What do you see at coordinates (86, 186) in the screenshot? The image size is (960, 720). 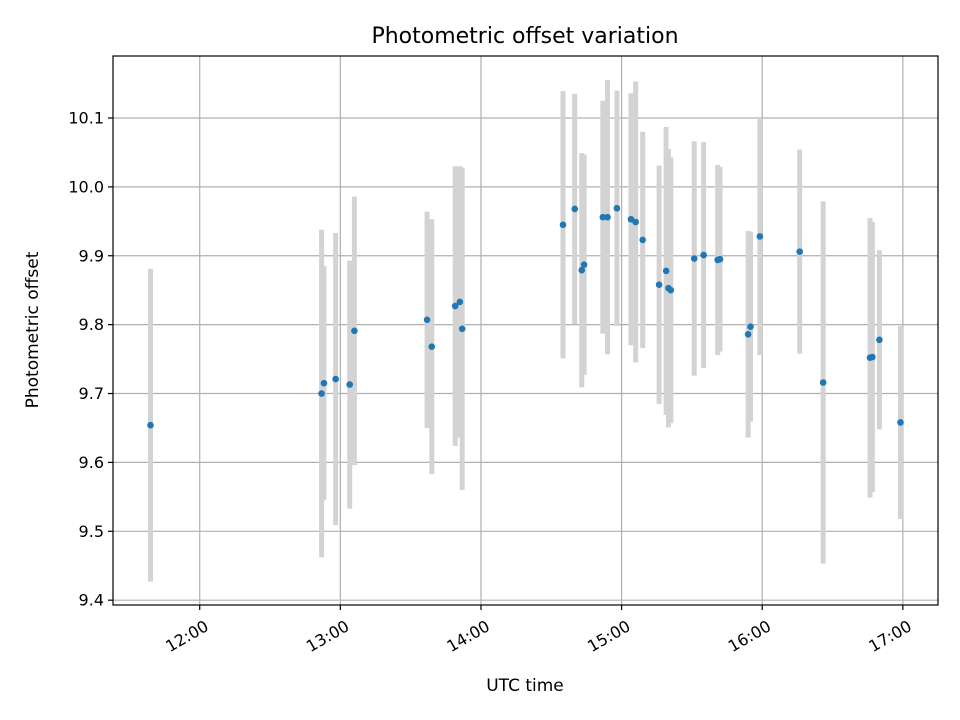 I see `y-tick-label: 10.0` at bounding box center [86, 186].